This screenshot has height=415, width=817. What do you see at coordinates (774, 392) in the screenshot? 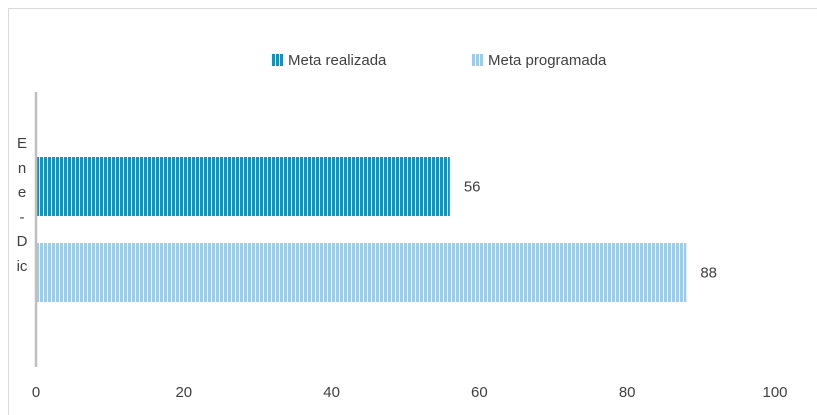
I see `x-tick-label: 100` at bounding box center [774, 392].